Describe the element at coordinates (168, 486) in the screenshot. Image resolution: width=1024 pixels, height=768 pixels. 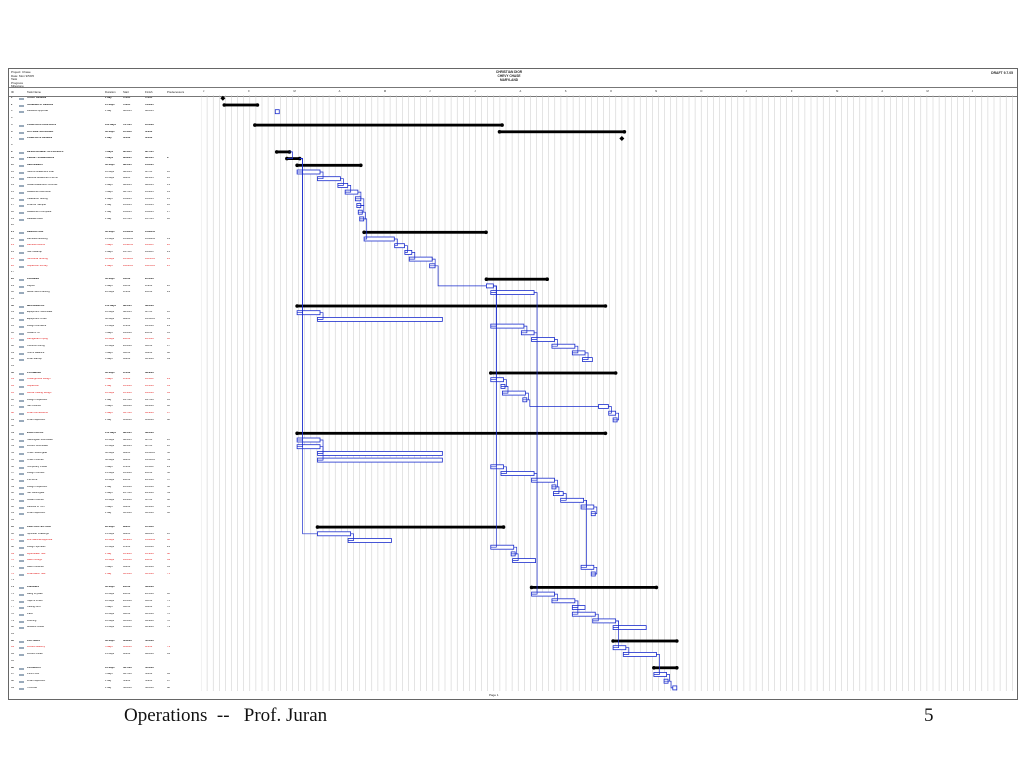
I see `task-pred: 58` at that location.